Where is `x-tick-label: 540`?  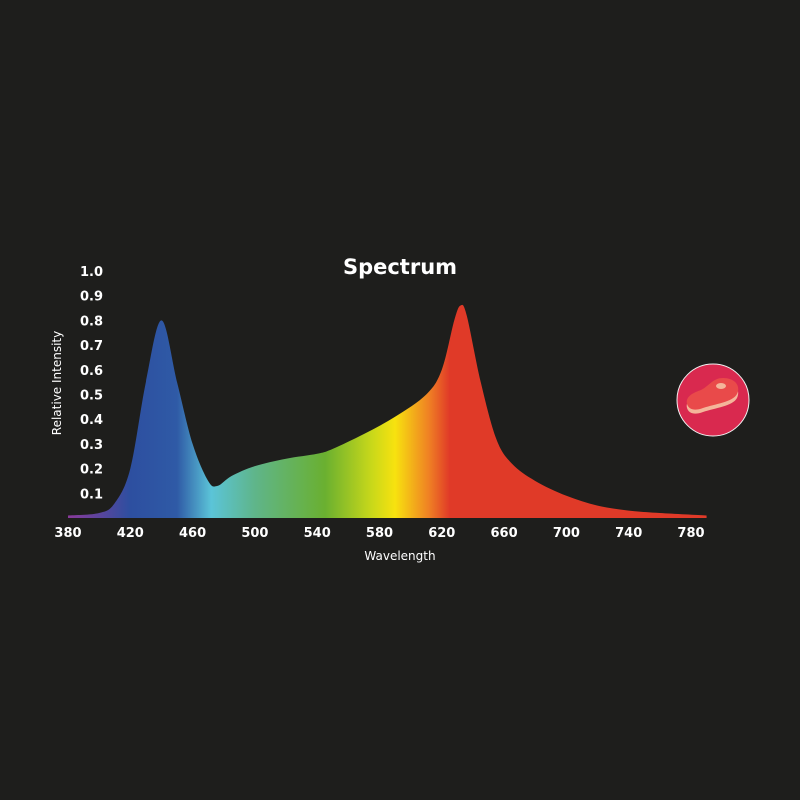
x-tick-label: 540 is located at coordinates (317, 533).